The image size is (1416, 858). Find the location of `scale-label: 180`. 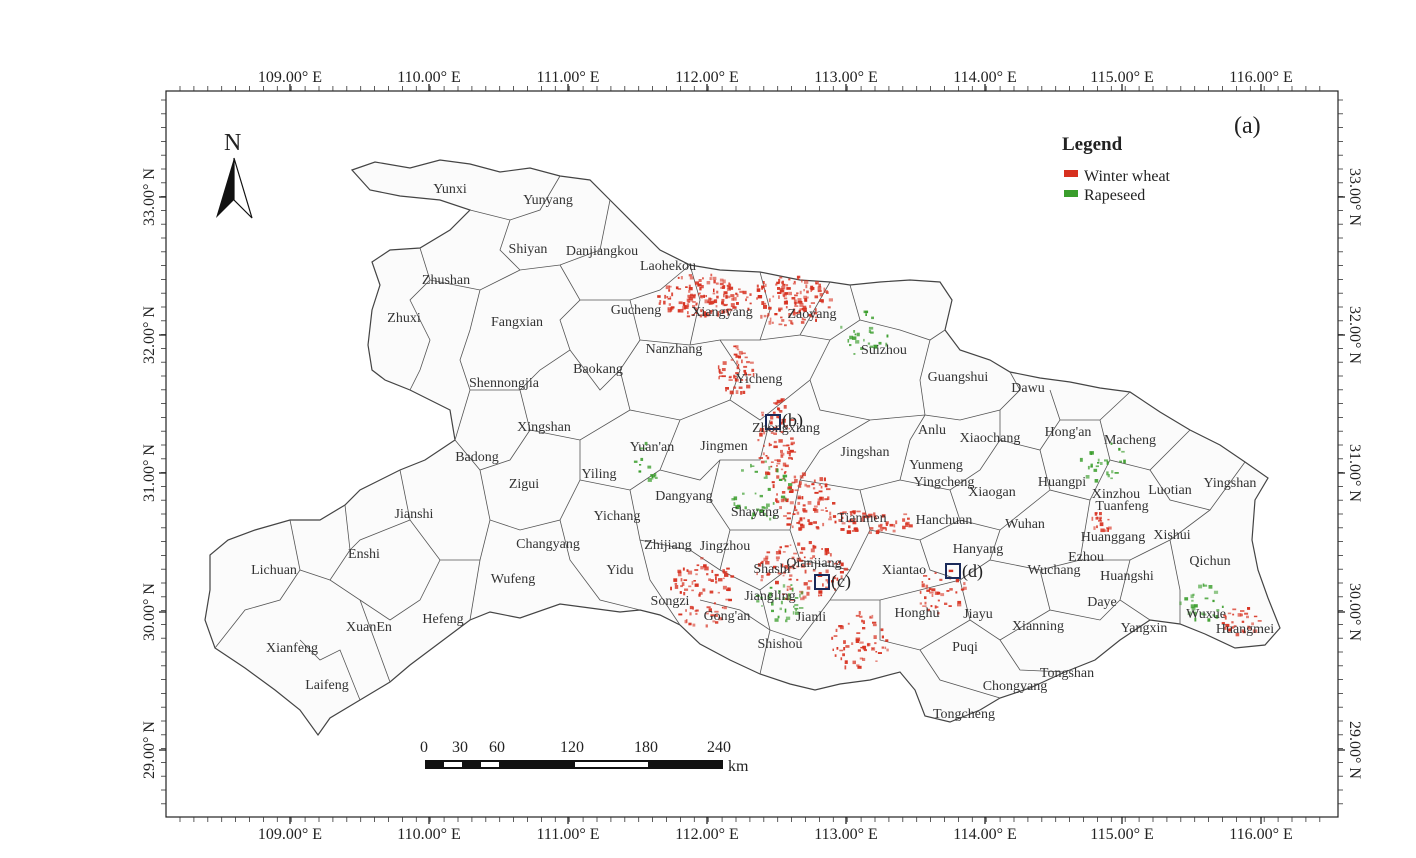

scale-label: 180 is located at coordinates (646, 747).